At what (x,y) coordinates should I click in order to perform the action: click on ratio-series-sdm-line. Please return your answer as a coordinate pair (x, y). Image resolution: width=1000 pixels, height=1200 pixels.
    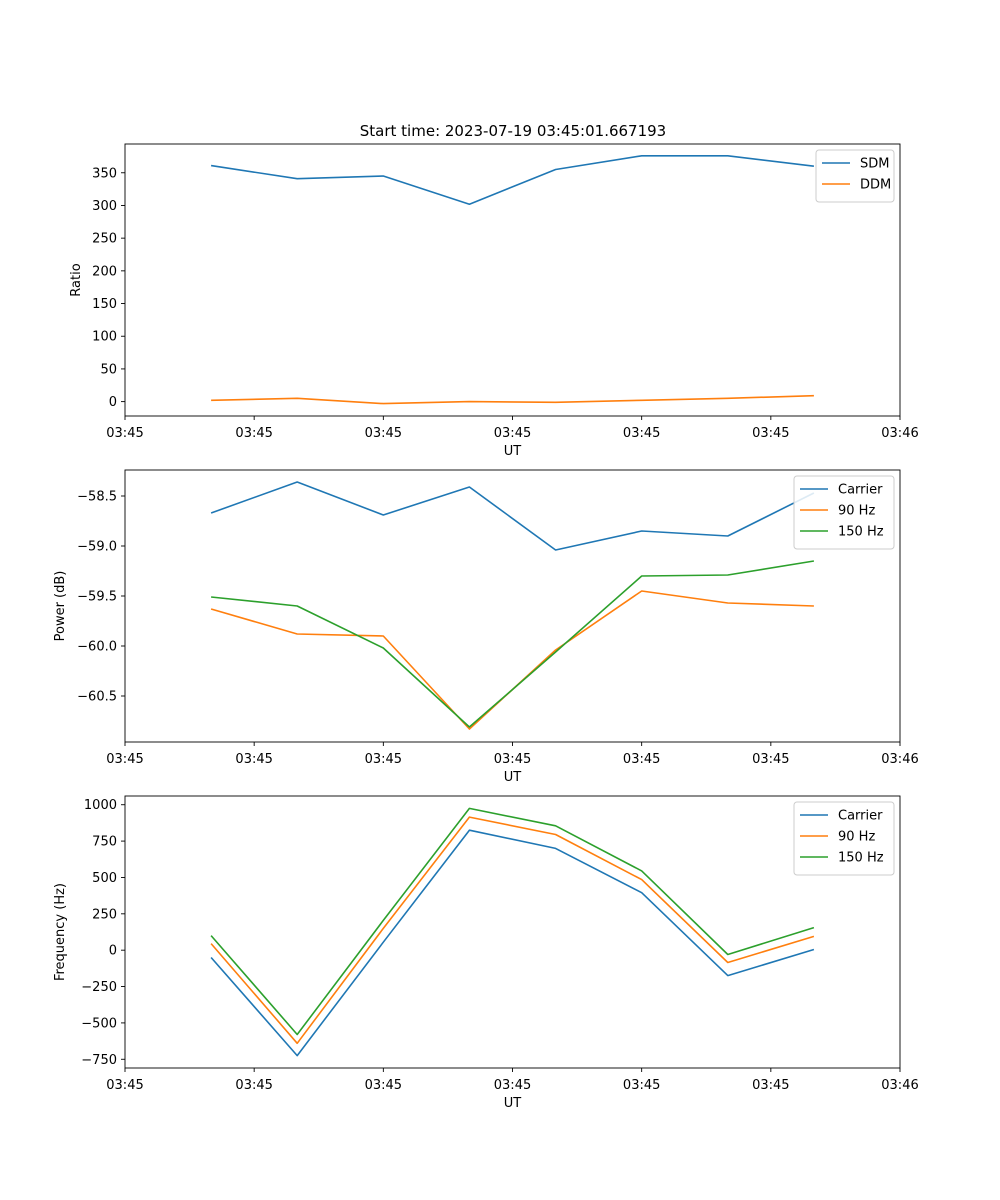
    Looking at the image, I should click on (512, 180).